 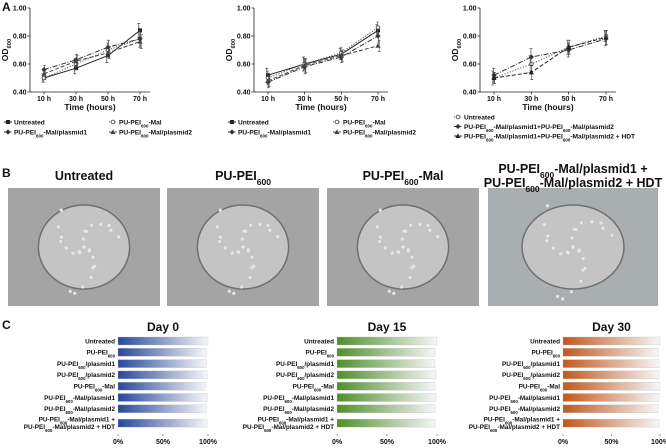 What do you see at coordinates (298, 410) in the screenshot?
I see `y-tick-label: PU-PEI600-Mal/plasmid2` at bounding box center [298, 410].